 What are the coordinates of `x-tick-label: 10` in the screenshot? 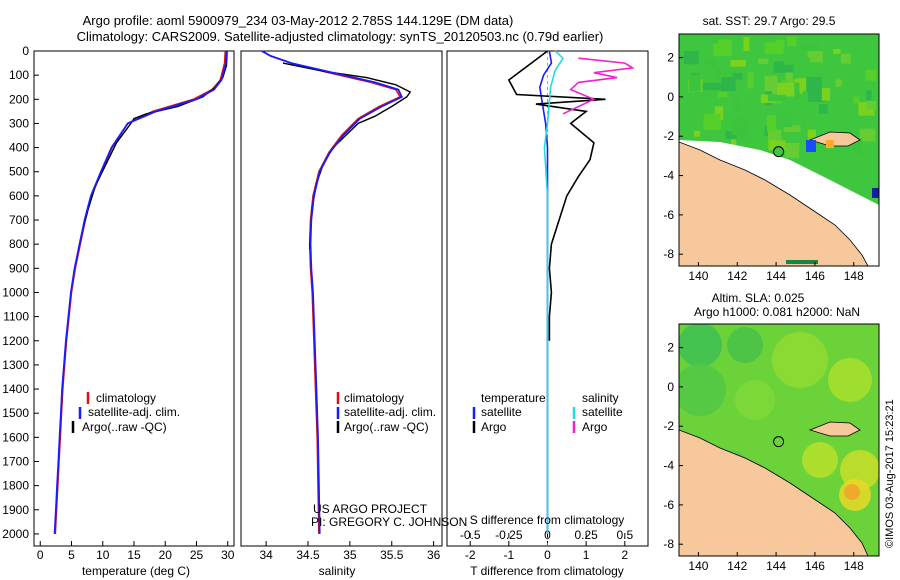 It's located at (103, 555).